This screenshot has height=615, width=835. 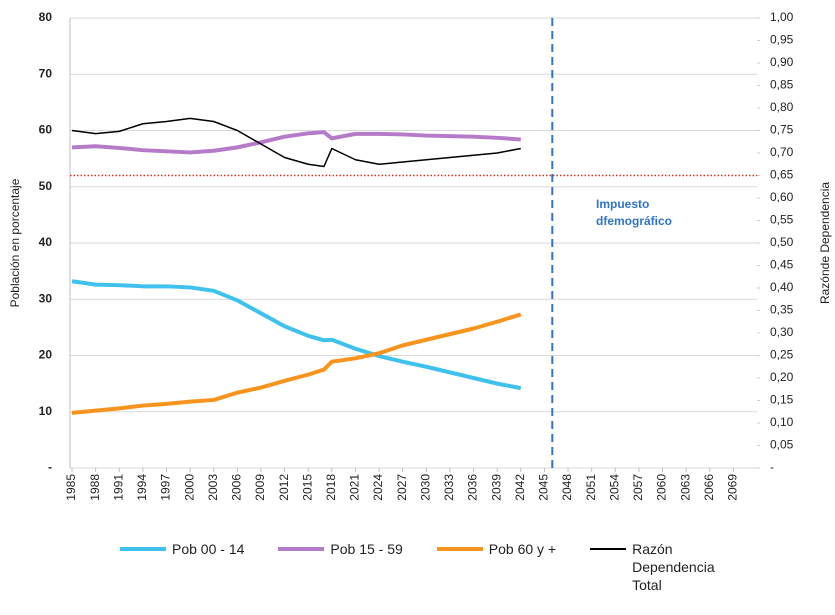 I want to click on legend-item: Razón Dependencia Total, so click(x=656, y=567).